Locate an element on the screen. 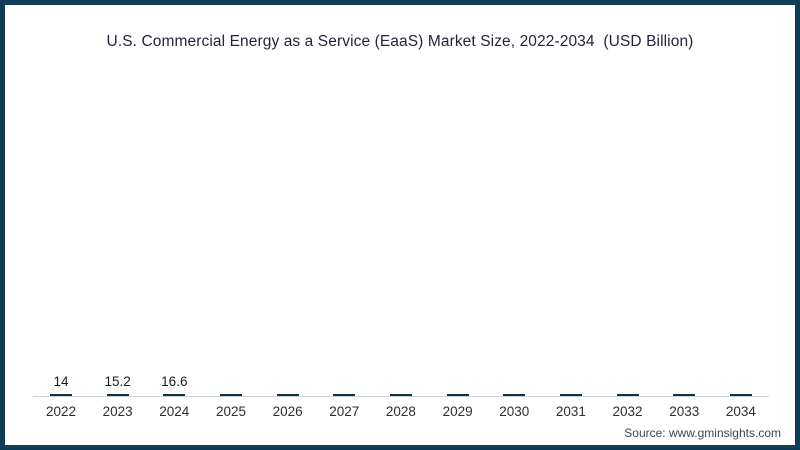 The width and height of the screenshot is (800, 450). x-tick-label: 2022 is located at coordinates (61, 411).